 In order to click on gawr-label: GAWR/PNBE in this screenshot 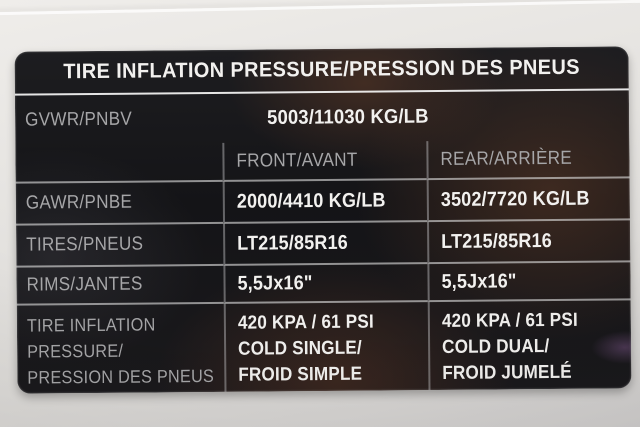, I will do `click(79, 202)`.